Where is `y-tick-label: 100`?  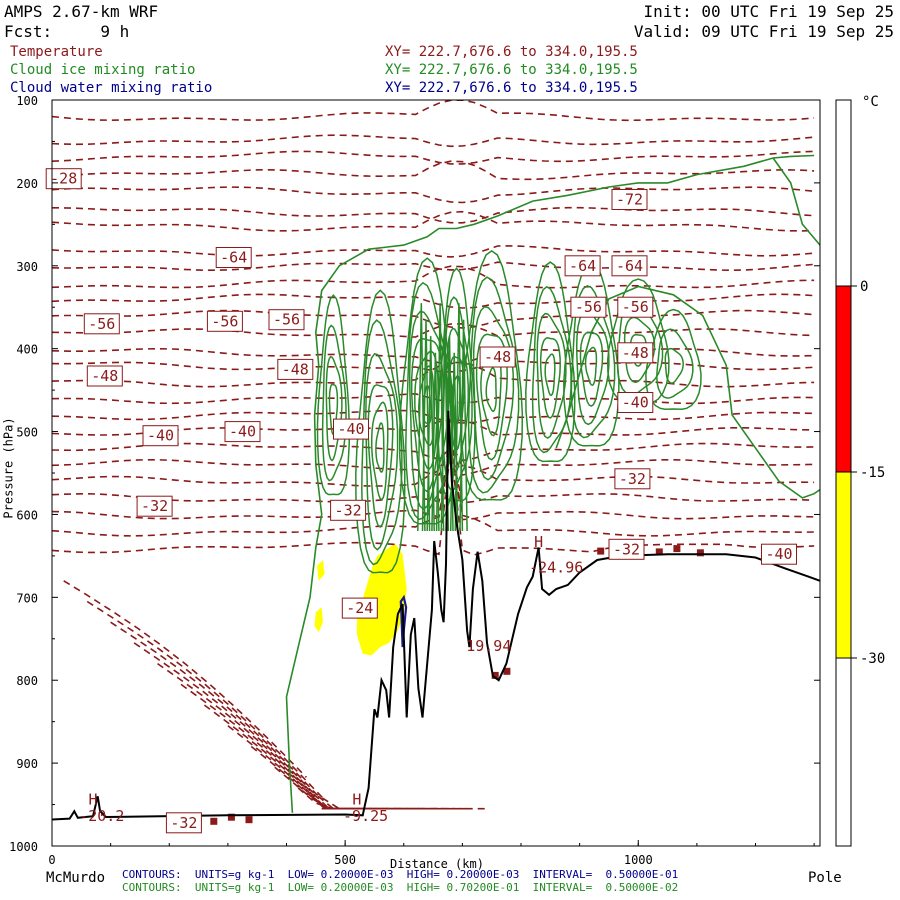
y-tick-label: 100 is located at coordinates (27, 101).